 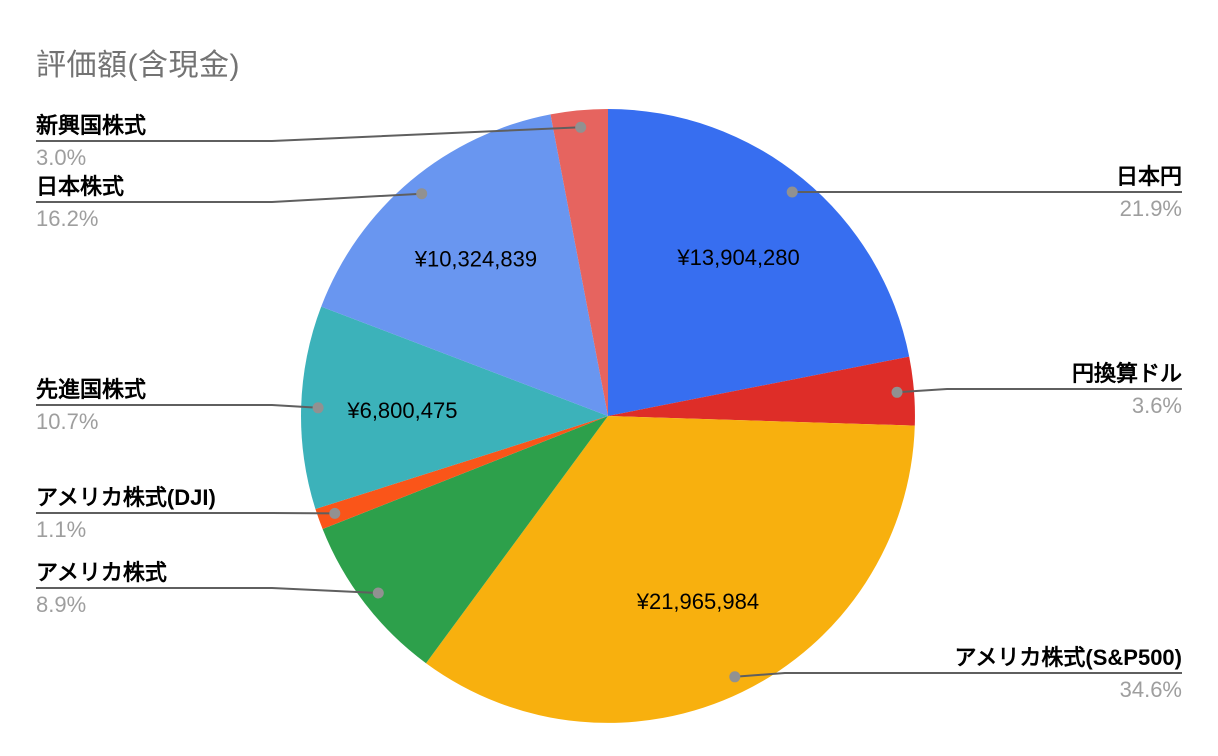 I want to click on callout-line-japan-stock, so click(x=229, y=197).